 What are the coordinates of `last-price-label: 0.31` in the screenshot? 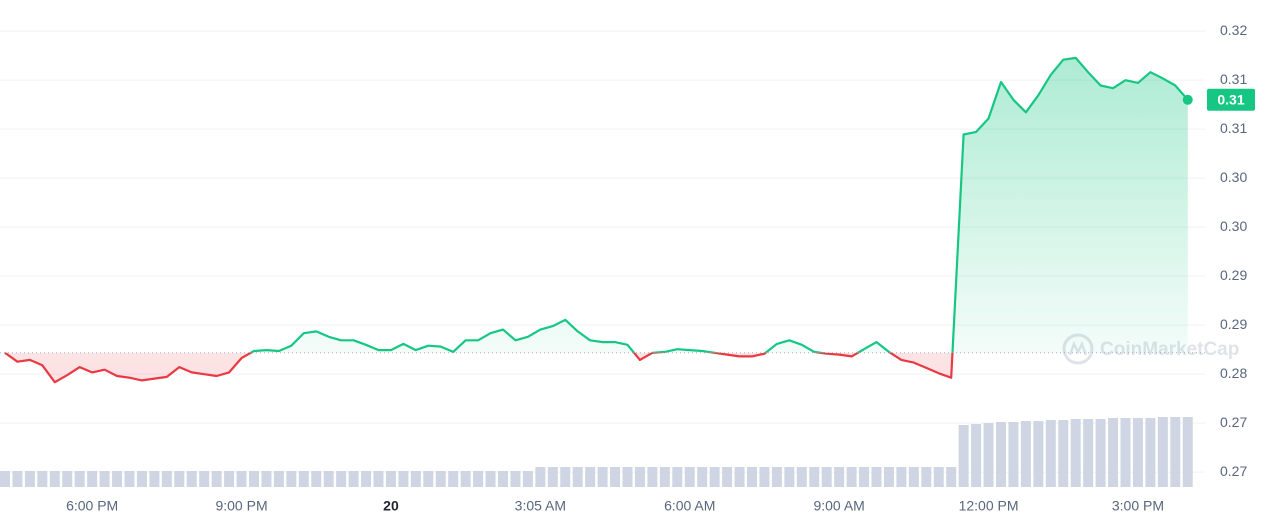 It's located at (1230, 99).